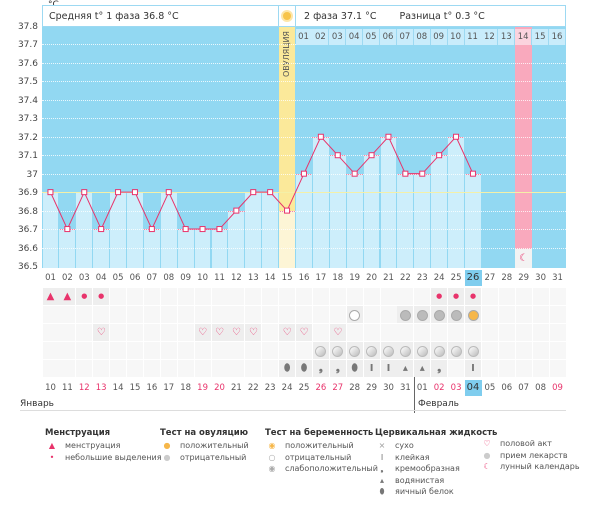 The width and height of the screenshot is (600, 522). I want to click on creamy-icon: ❟, so click(439, 368).